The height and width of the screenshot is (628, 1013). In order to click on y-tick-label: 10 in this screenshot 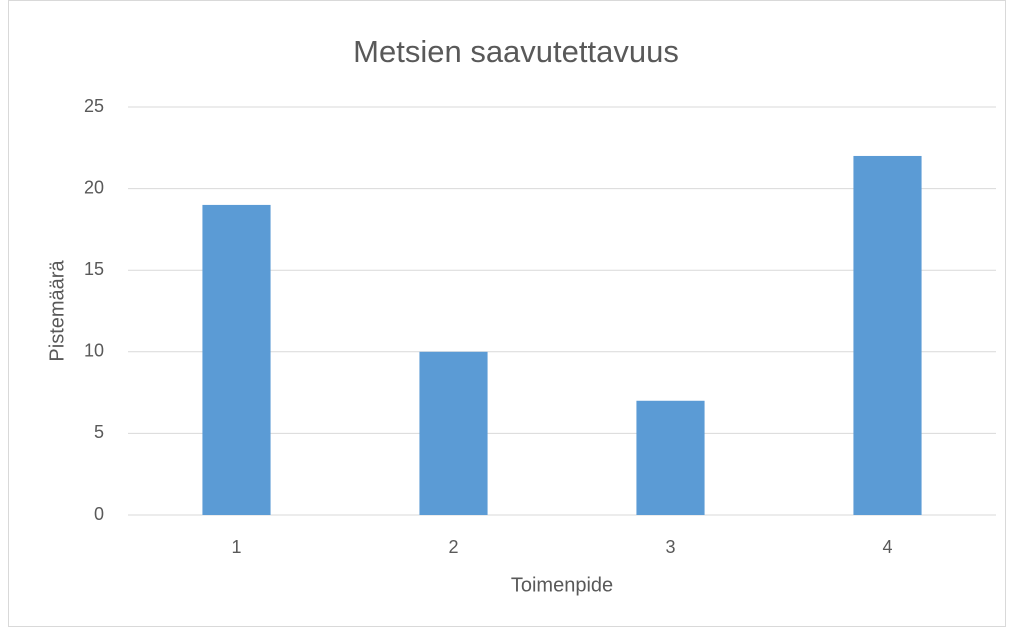, I will do `click(94, 351)`.